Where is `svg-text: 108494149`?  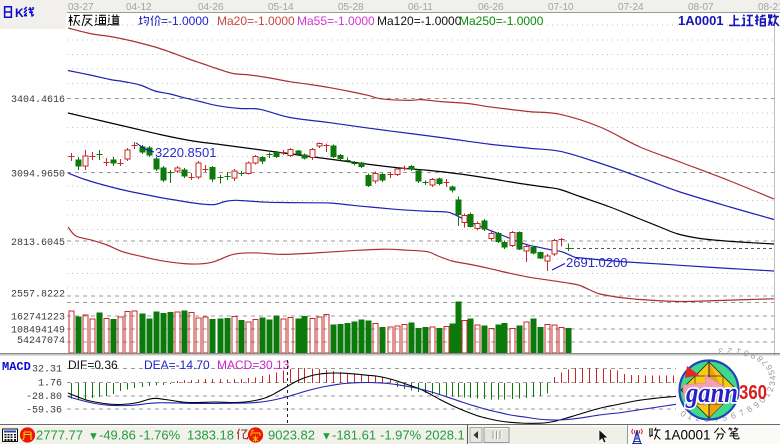 svg-text: 108494149 is located at coordinates (38, 331).